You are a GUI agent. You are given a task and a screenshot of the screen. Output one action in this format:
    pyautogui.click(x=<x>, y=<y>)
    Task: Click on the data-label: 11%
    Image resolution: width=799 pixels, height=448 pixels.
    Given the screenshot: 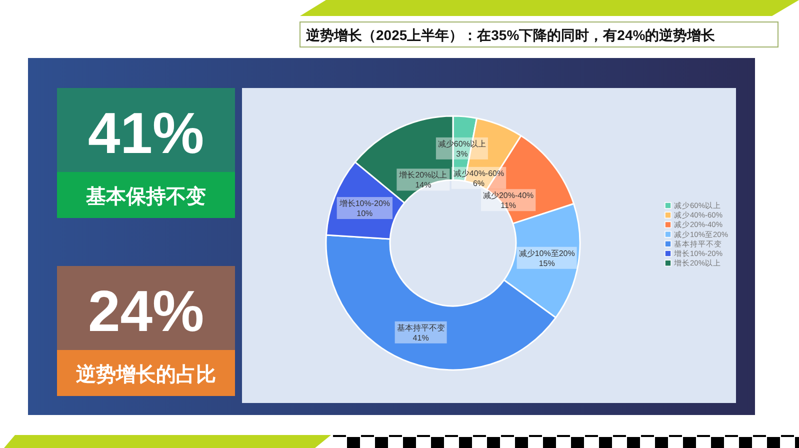 What is the action you would take?
    pyautogui.click(x=508, y=205)
    